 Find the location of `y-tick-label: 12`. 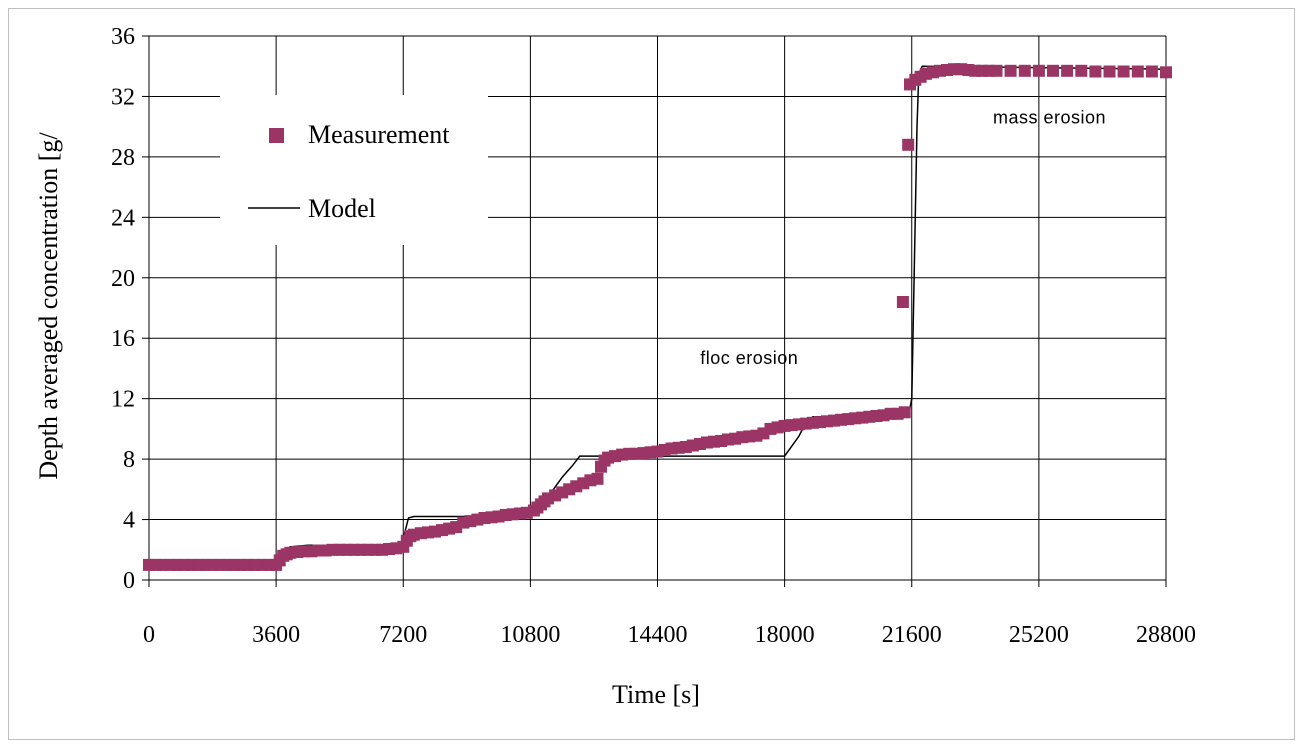

y-tick-label: 12 is located at coordinates (123, 400).